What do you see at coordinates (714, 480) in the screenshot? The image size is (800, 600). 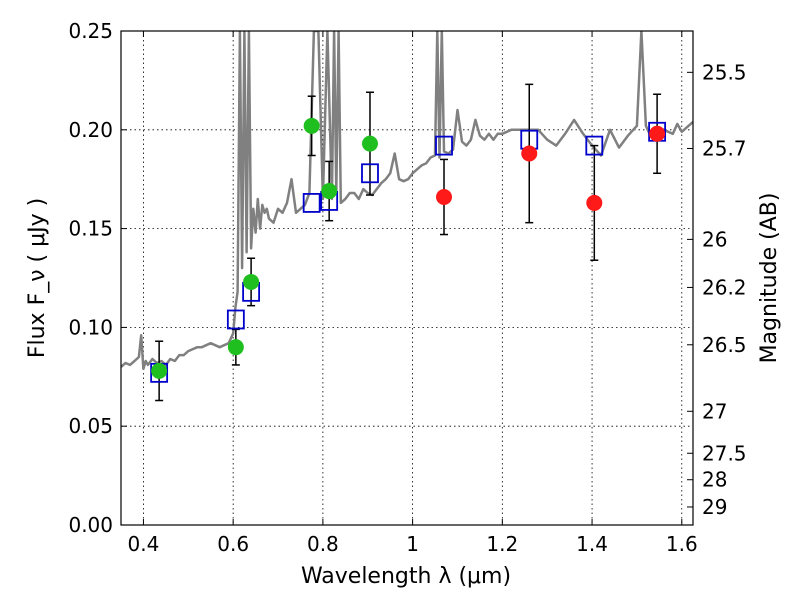 I see `y2-tick-label: 28` at bounding box center [714, 480].